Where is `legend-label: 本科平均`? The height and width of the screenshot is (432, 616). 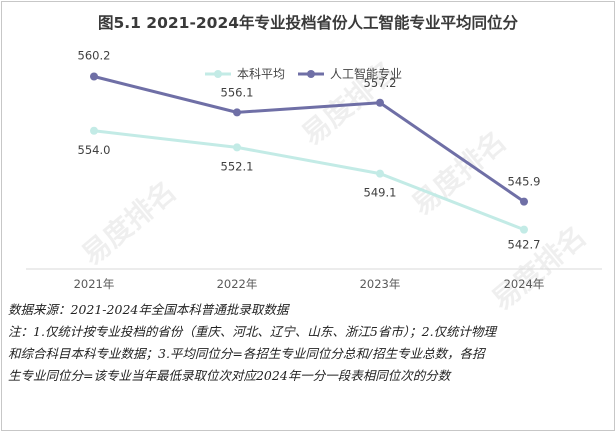 legend-label: 本科平均 is located at coordinates (261, 74).